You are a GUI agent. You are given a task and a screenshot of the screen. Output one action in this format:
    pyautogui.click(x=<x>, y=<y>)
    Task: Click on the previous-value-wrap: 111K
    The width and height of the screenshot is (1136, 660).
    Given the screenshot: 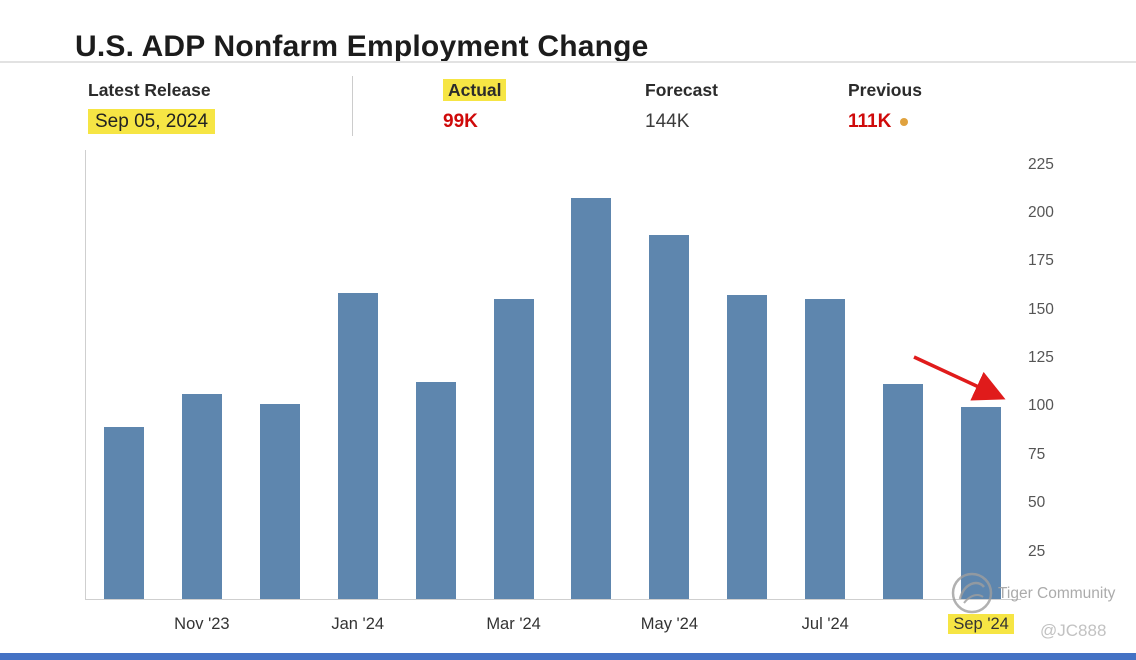 What is the action you would take?
    pyautogui.click(x=885, y=122)
    